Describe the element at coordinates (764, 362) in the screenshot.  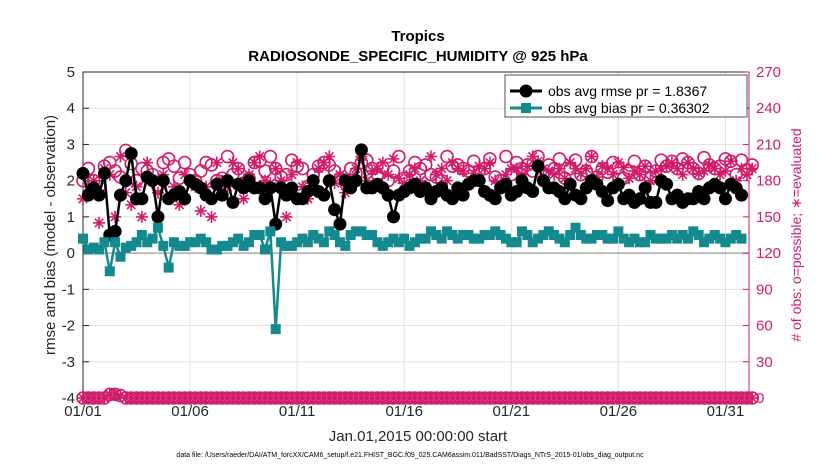
I see `y-right-tick-label: 30` at that location.